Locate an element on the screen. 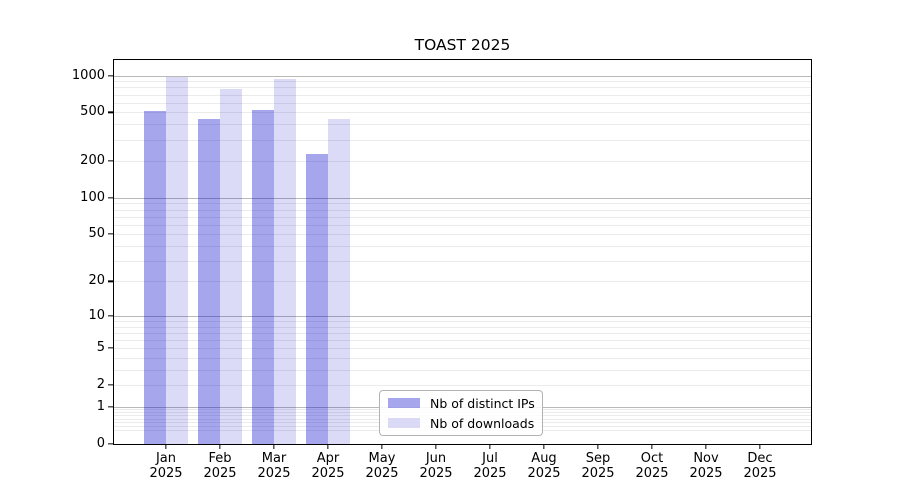 The image size is (900, 500). x-tick-label: Apr 2025 is located at coordinates (328, 466).